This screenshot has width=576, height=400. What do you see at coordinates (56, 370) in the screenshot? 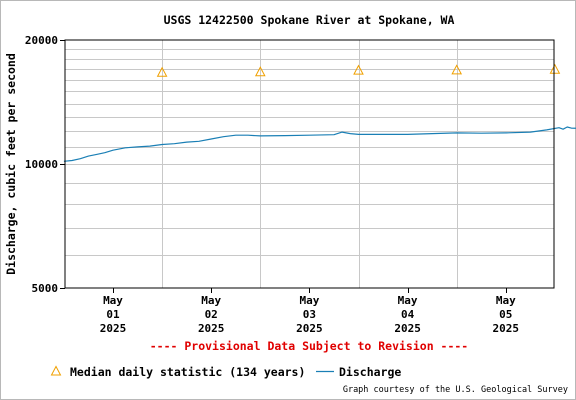
I see `legend-median-marker` at bounding box center [56, 370].